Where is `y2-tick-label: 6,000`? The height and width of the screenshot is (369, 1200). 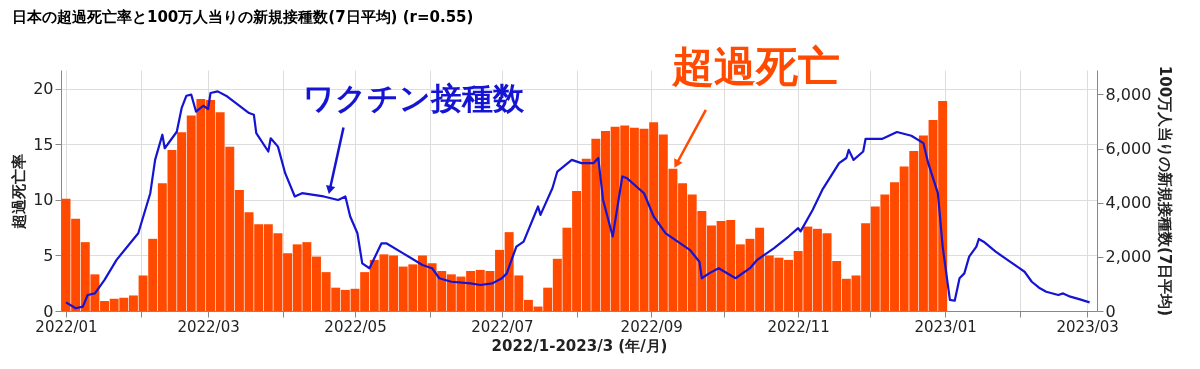 y2-tick-label: 6,000 is located at coordinates (1128, 149).